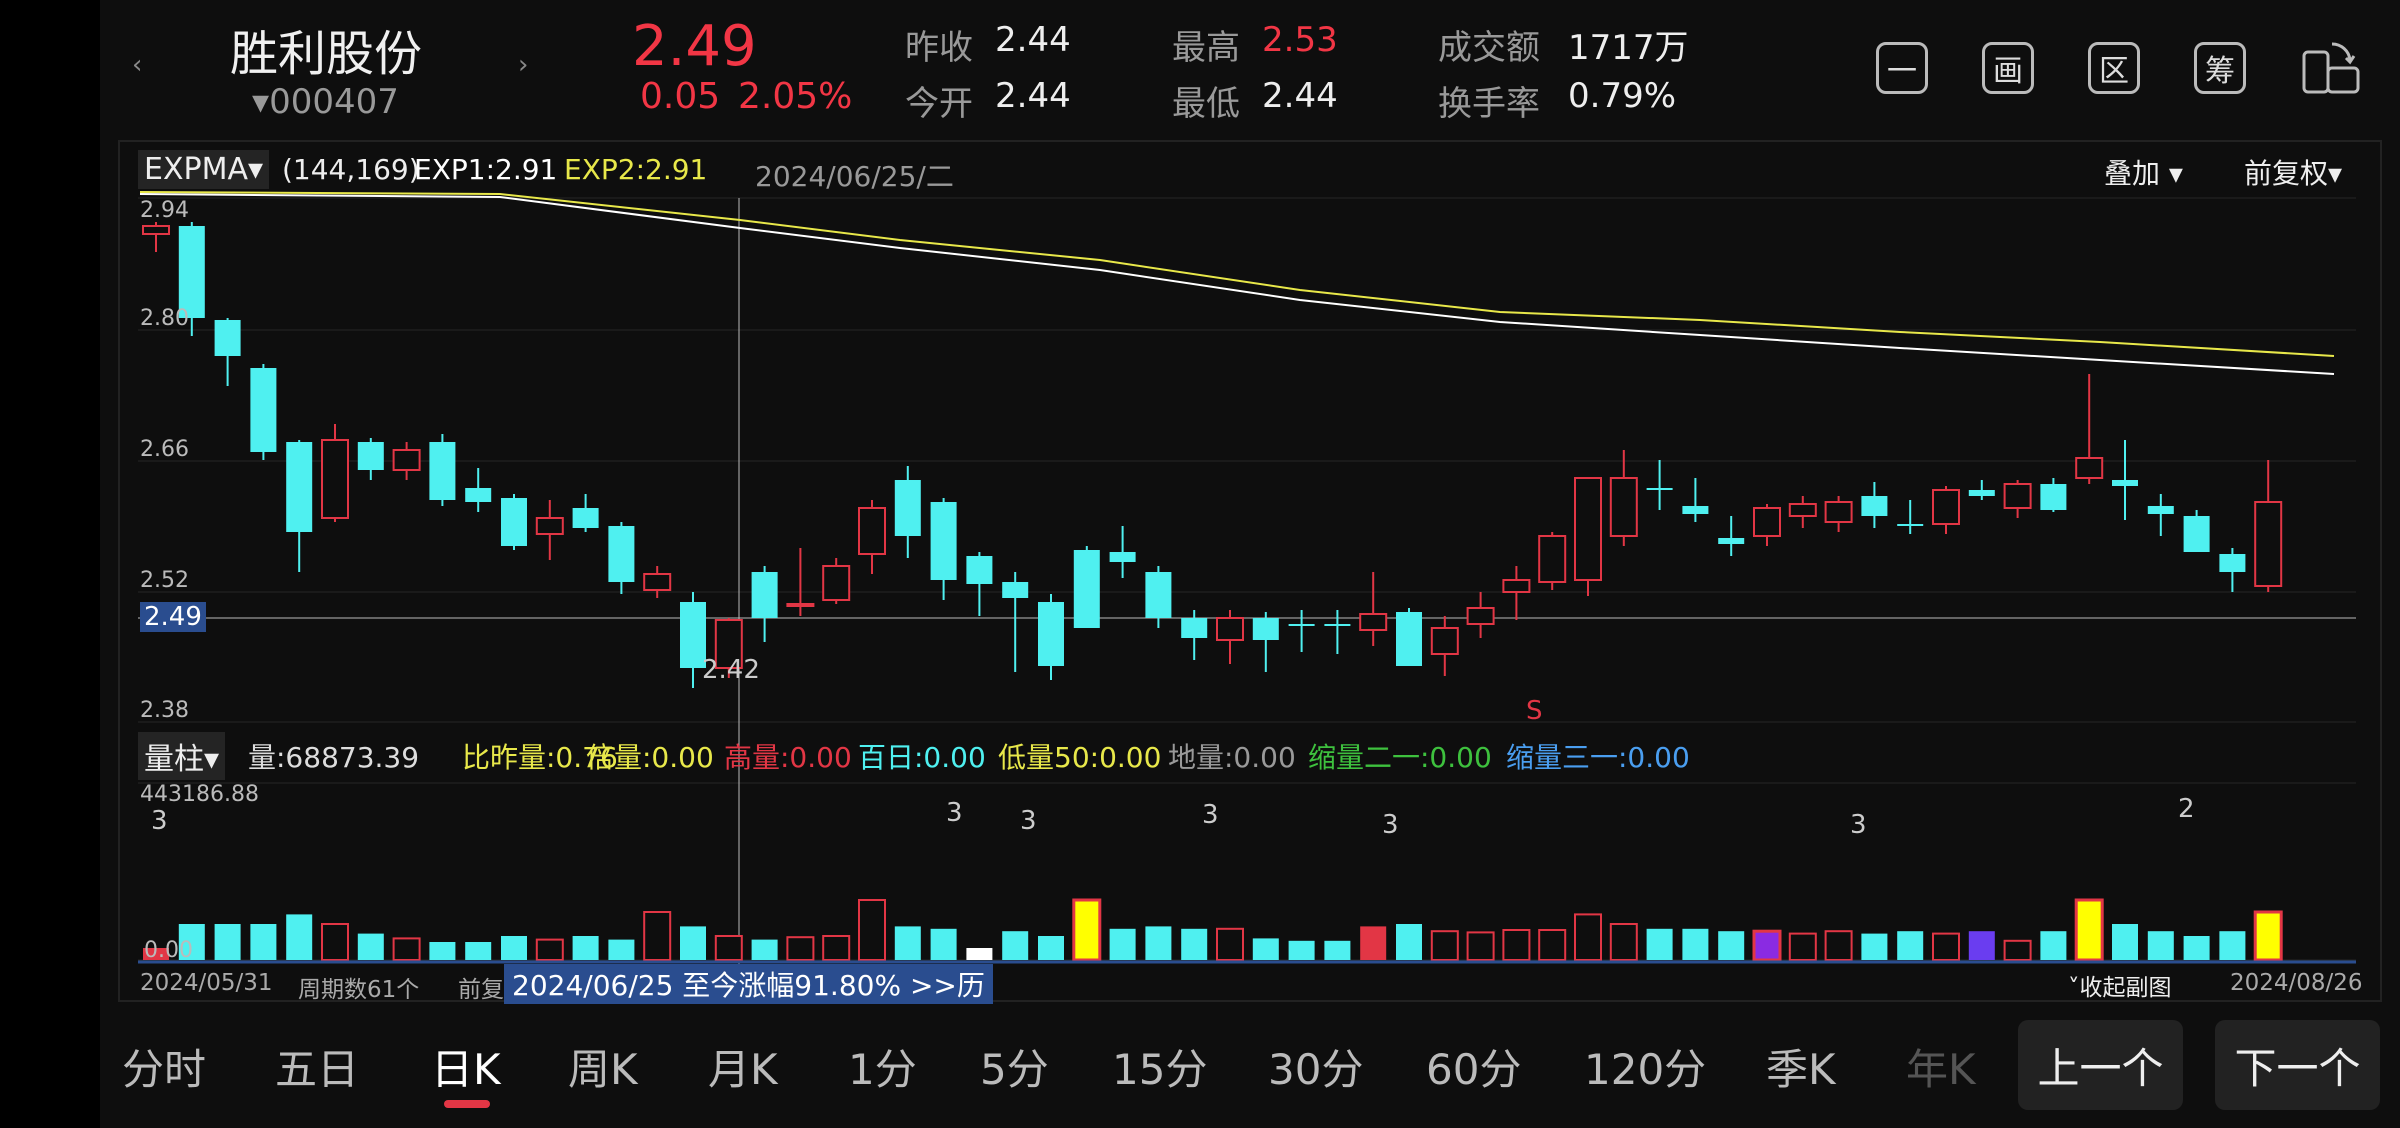 The image size is (2400, 1128). What do you see at coordinates (2100, 1065) in the screenshot?
I see `prev-stock-button: 上一个` at bounding box center [2100, 1065].